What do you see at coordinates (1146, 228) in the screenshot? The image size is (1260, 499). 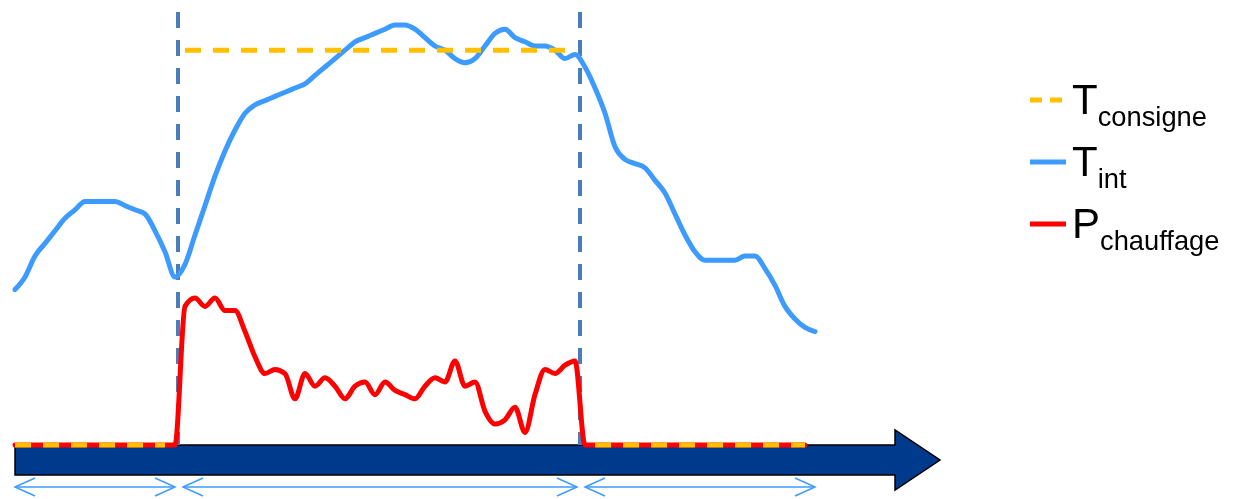 I see `legend-label: P$_{chauffage}$` at bounding box center [1146, 228].